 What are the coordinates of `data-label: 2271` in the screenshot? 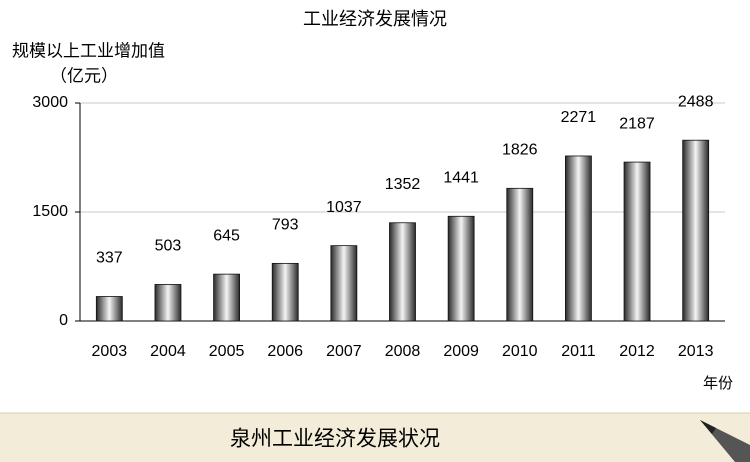 It's located at (579, 117).